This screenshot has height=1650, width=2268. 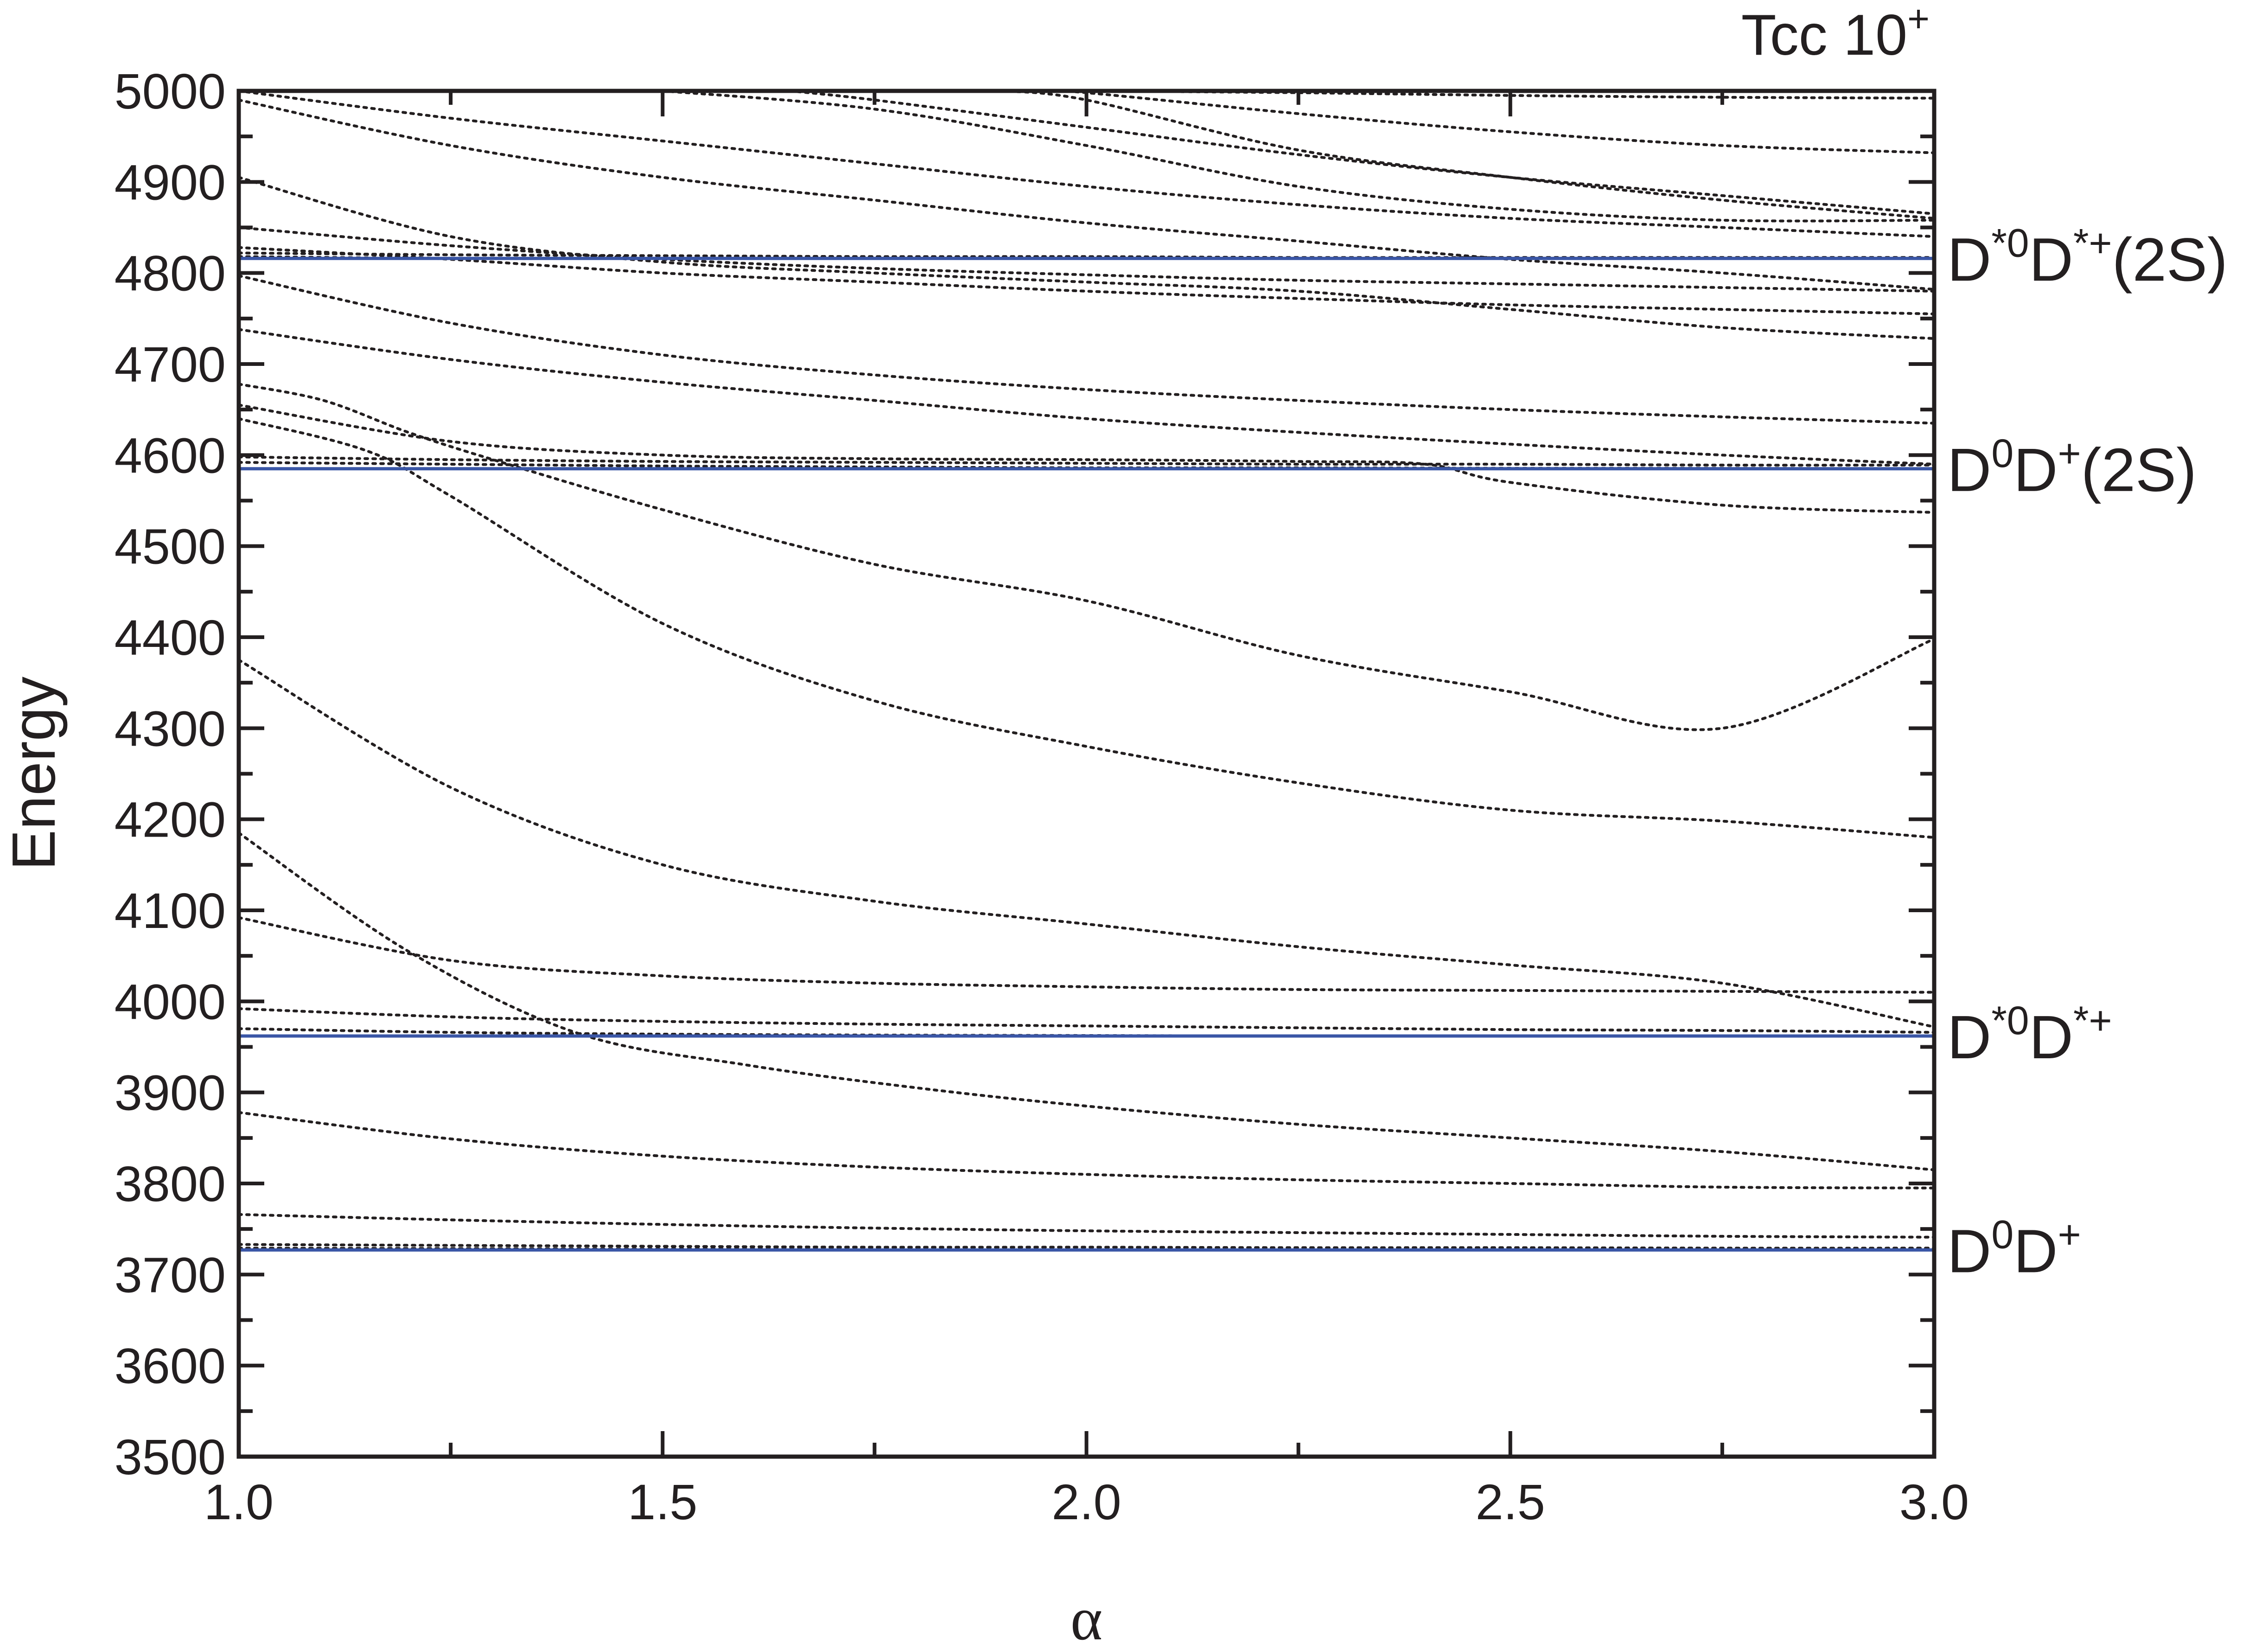 What do you see at coordinates (170, 455) in the screenshot?
I see `y-tick-label: 4600` at bounding box center [170, 455].